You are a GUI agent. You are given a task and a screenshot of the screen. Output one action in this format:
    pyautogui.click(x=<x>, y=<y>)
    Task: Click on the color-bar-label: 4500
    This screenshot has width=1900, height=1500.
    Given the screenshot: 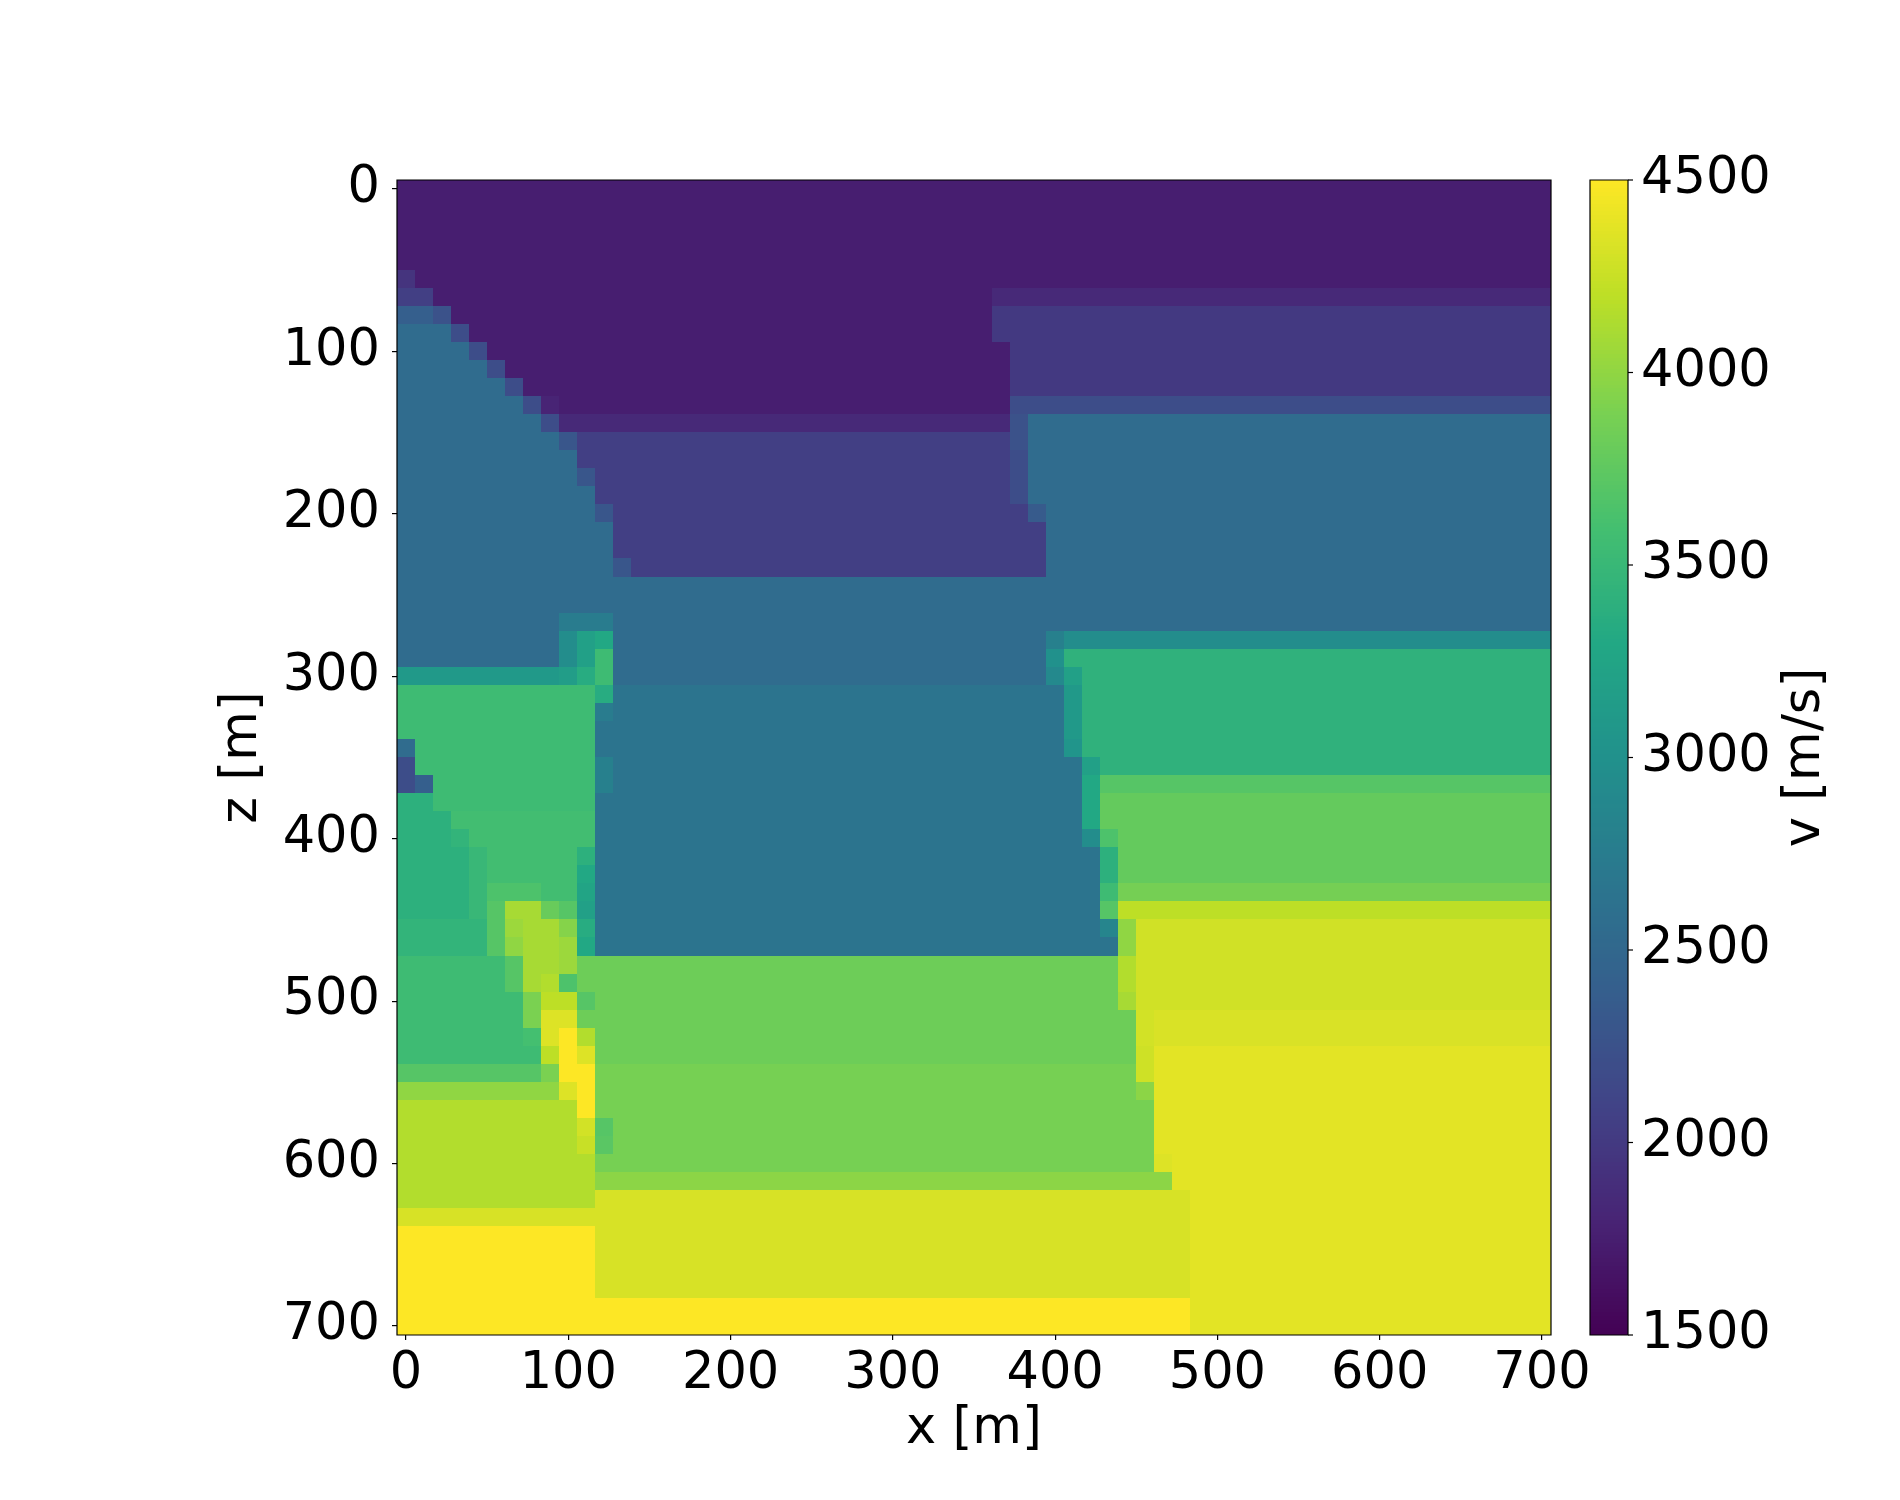 What is the action you would take?
    pyautogui.click(x=1706, y=176)
    